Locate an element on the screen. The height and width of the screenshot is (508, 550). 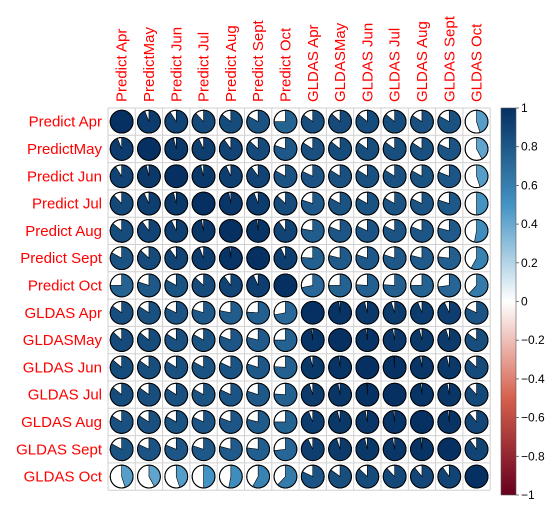
color-legend: 1 0.8 0.6 0.4 0.2 0 −0.2 −0.4 −0.6 −0.8 −1 is located at coordinates (522, 301).